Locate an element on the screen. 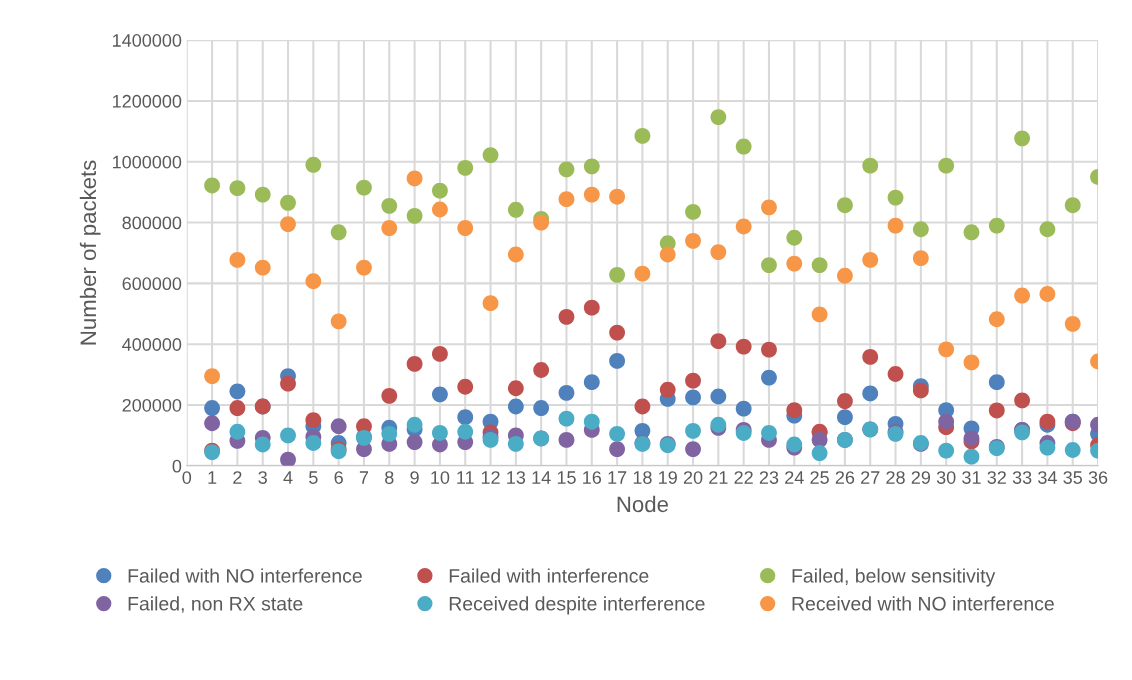 Image resolution: width=1132 pixels, height=680 pixels. legend-label: Received despite interference is located at coordinates (577, 605).